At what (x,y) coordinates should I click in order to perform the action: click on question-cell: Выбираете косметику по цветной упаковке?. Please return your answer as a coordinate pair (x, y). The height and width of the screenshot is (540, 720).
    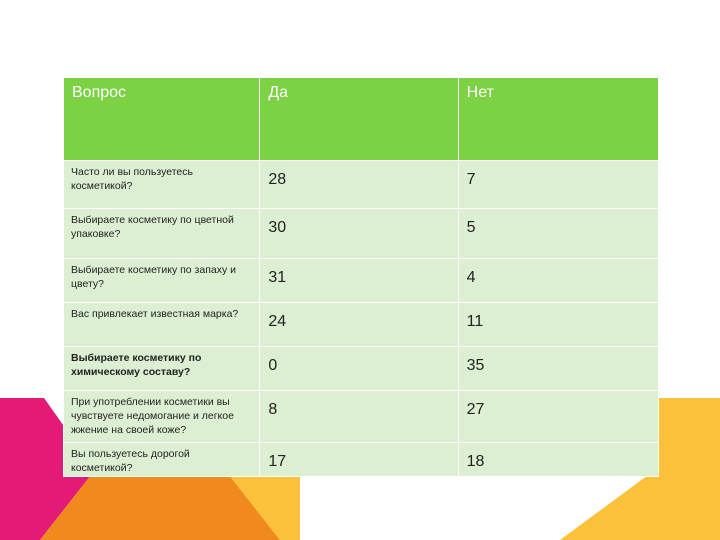
    Looking at the image, I should click on (161, 233).